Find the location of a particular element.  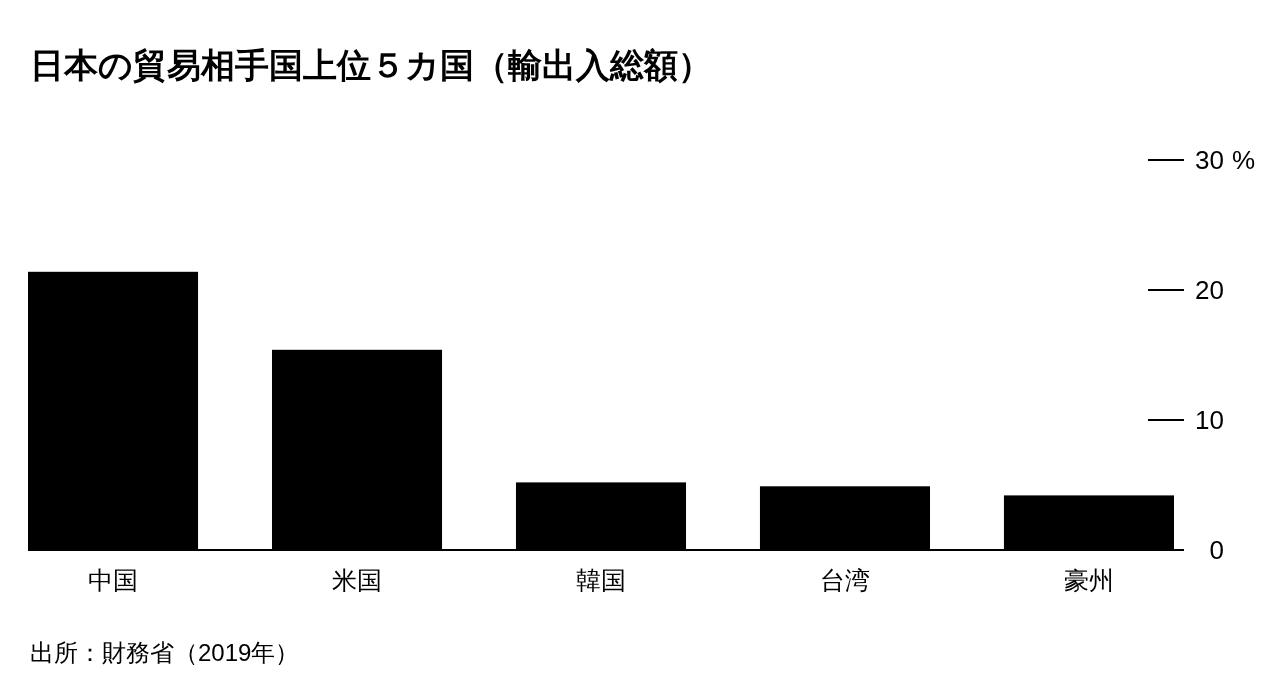

x-tick-label: 豪州 is located at coordinates (1088, 580).